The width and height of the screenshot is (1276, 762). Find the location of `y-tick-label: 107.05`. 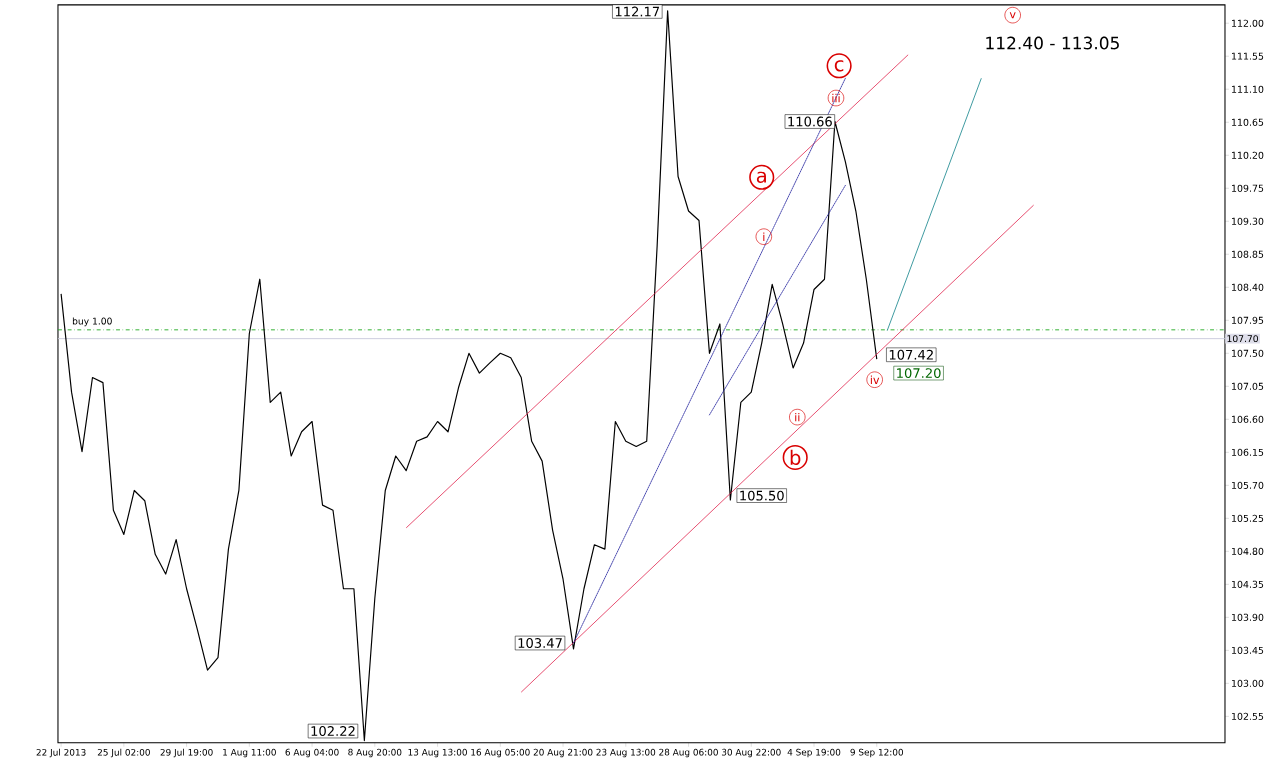

y-tick-label: 107.05 is located at coordinates (1248, 386).